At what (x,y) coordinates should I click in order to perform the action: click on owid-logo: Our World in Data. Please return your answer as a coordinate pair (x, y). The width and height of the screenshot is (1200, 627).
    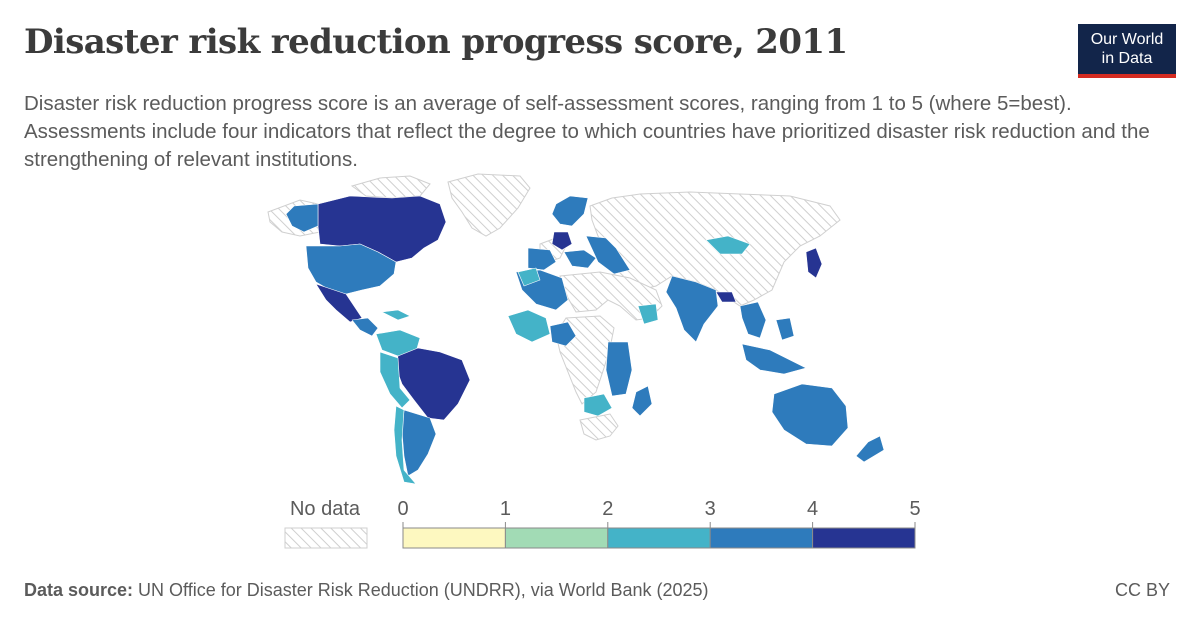
    Looking at the image, I should click on (1127, 51).